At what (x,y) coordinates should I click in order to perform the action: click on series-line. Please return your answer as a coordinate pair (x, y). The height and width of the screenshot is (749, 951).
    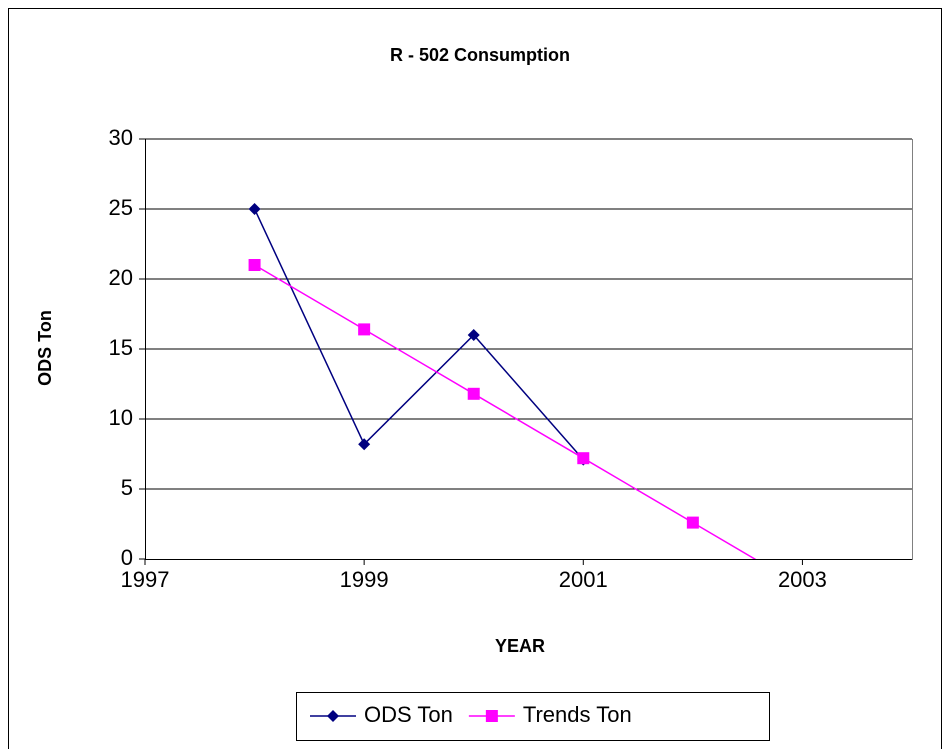
    Looking at the image, I should click on (418, 334).